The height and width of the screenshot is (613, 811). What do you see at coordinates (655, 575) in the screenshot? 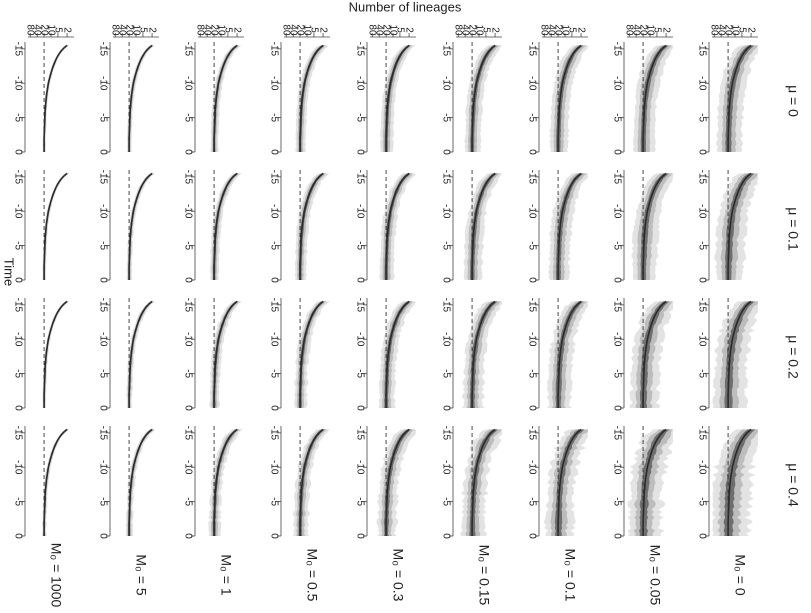
I see `m0-label: M₀ = 0.05` at bounding box center [655, 575].